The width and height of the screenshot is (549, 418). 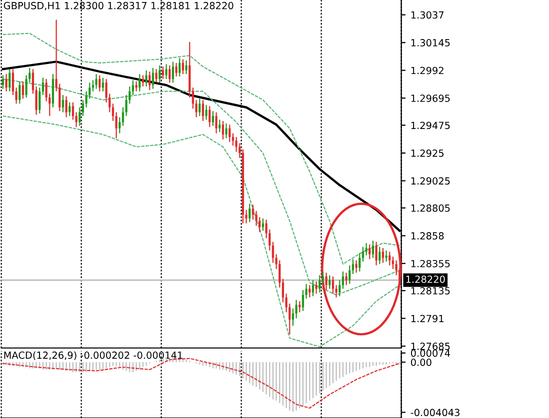 I want to click on ref-line-label: 1.28220, so click(x=425, y=279).